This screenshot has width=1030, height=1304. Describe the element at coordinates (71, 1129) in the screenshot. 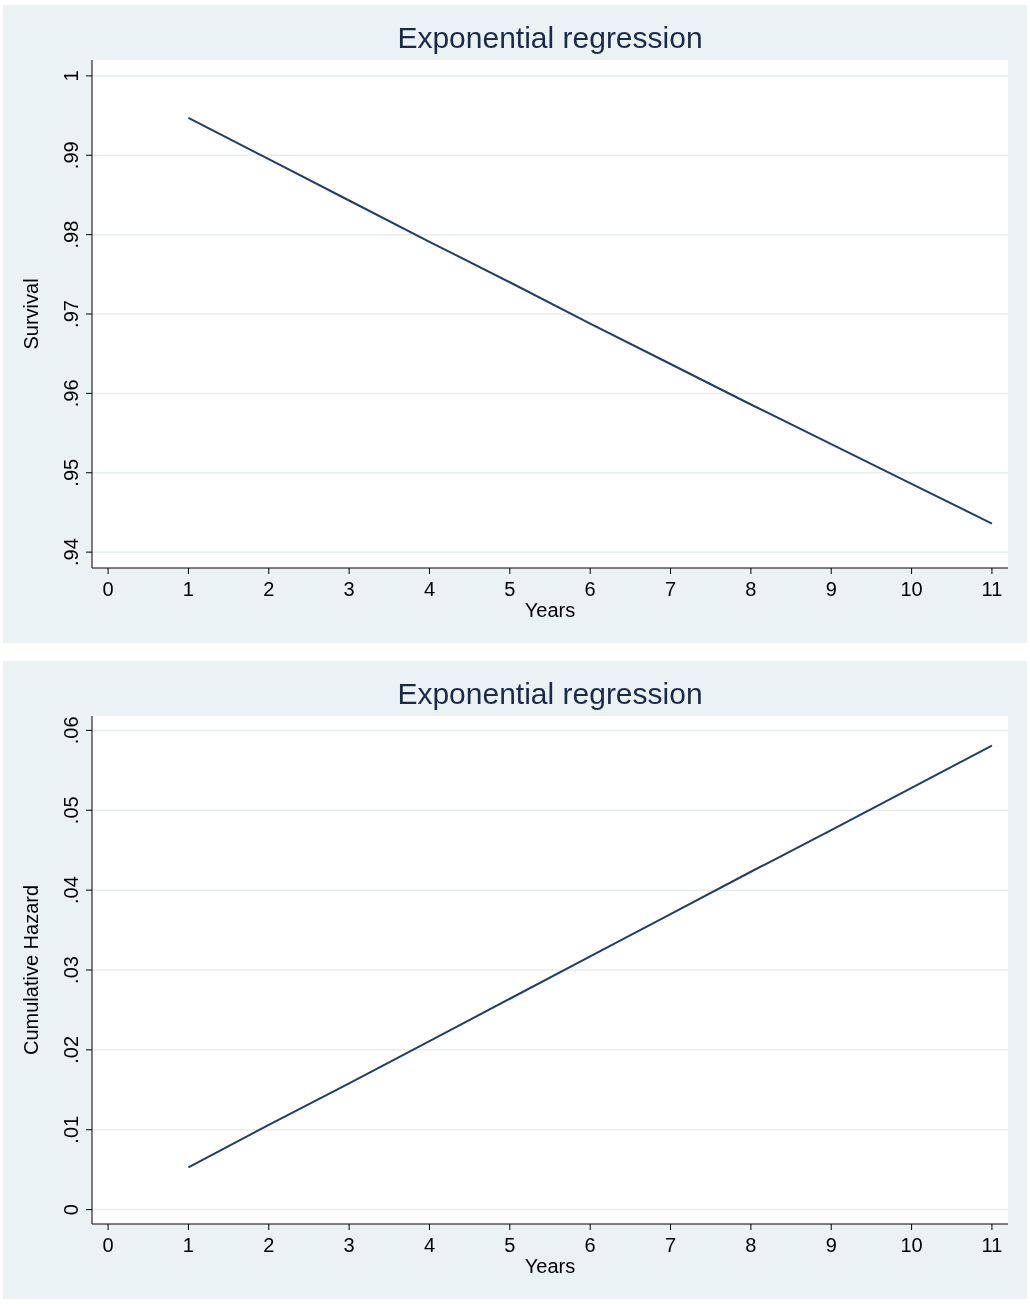

I see `y-tick-label: .01` at that location.